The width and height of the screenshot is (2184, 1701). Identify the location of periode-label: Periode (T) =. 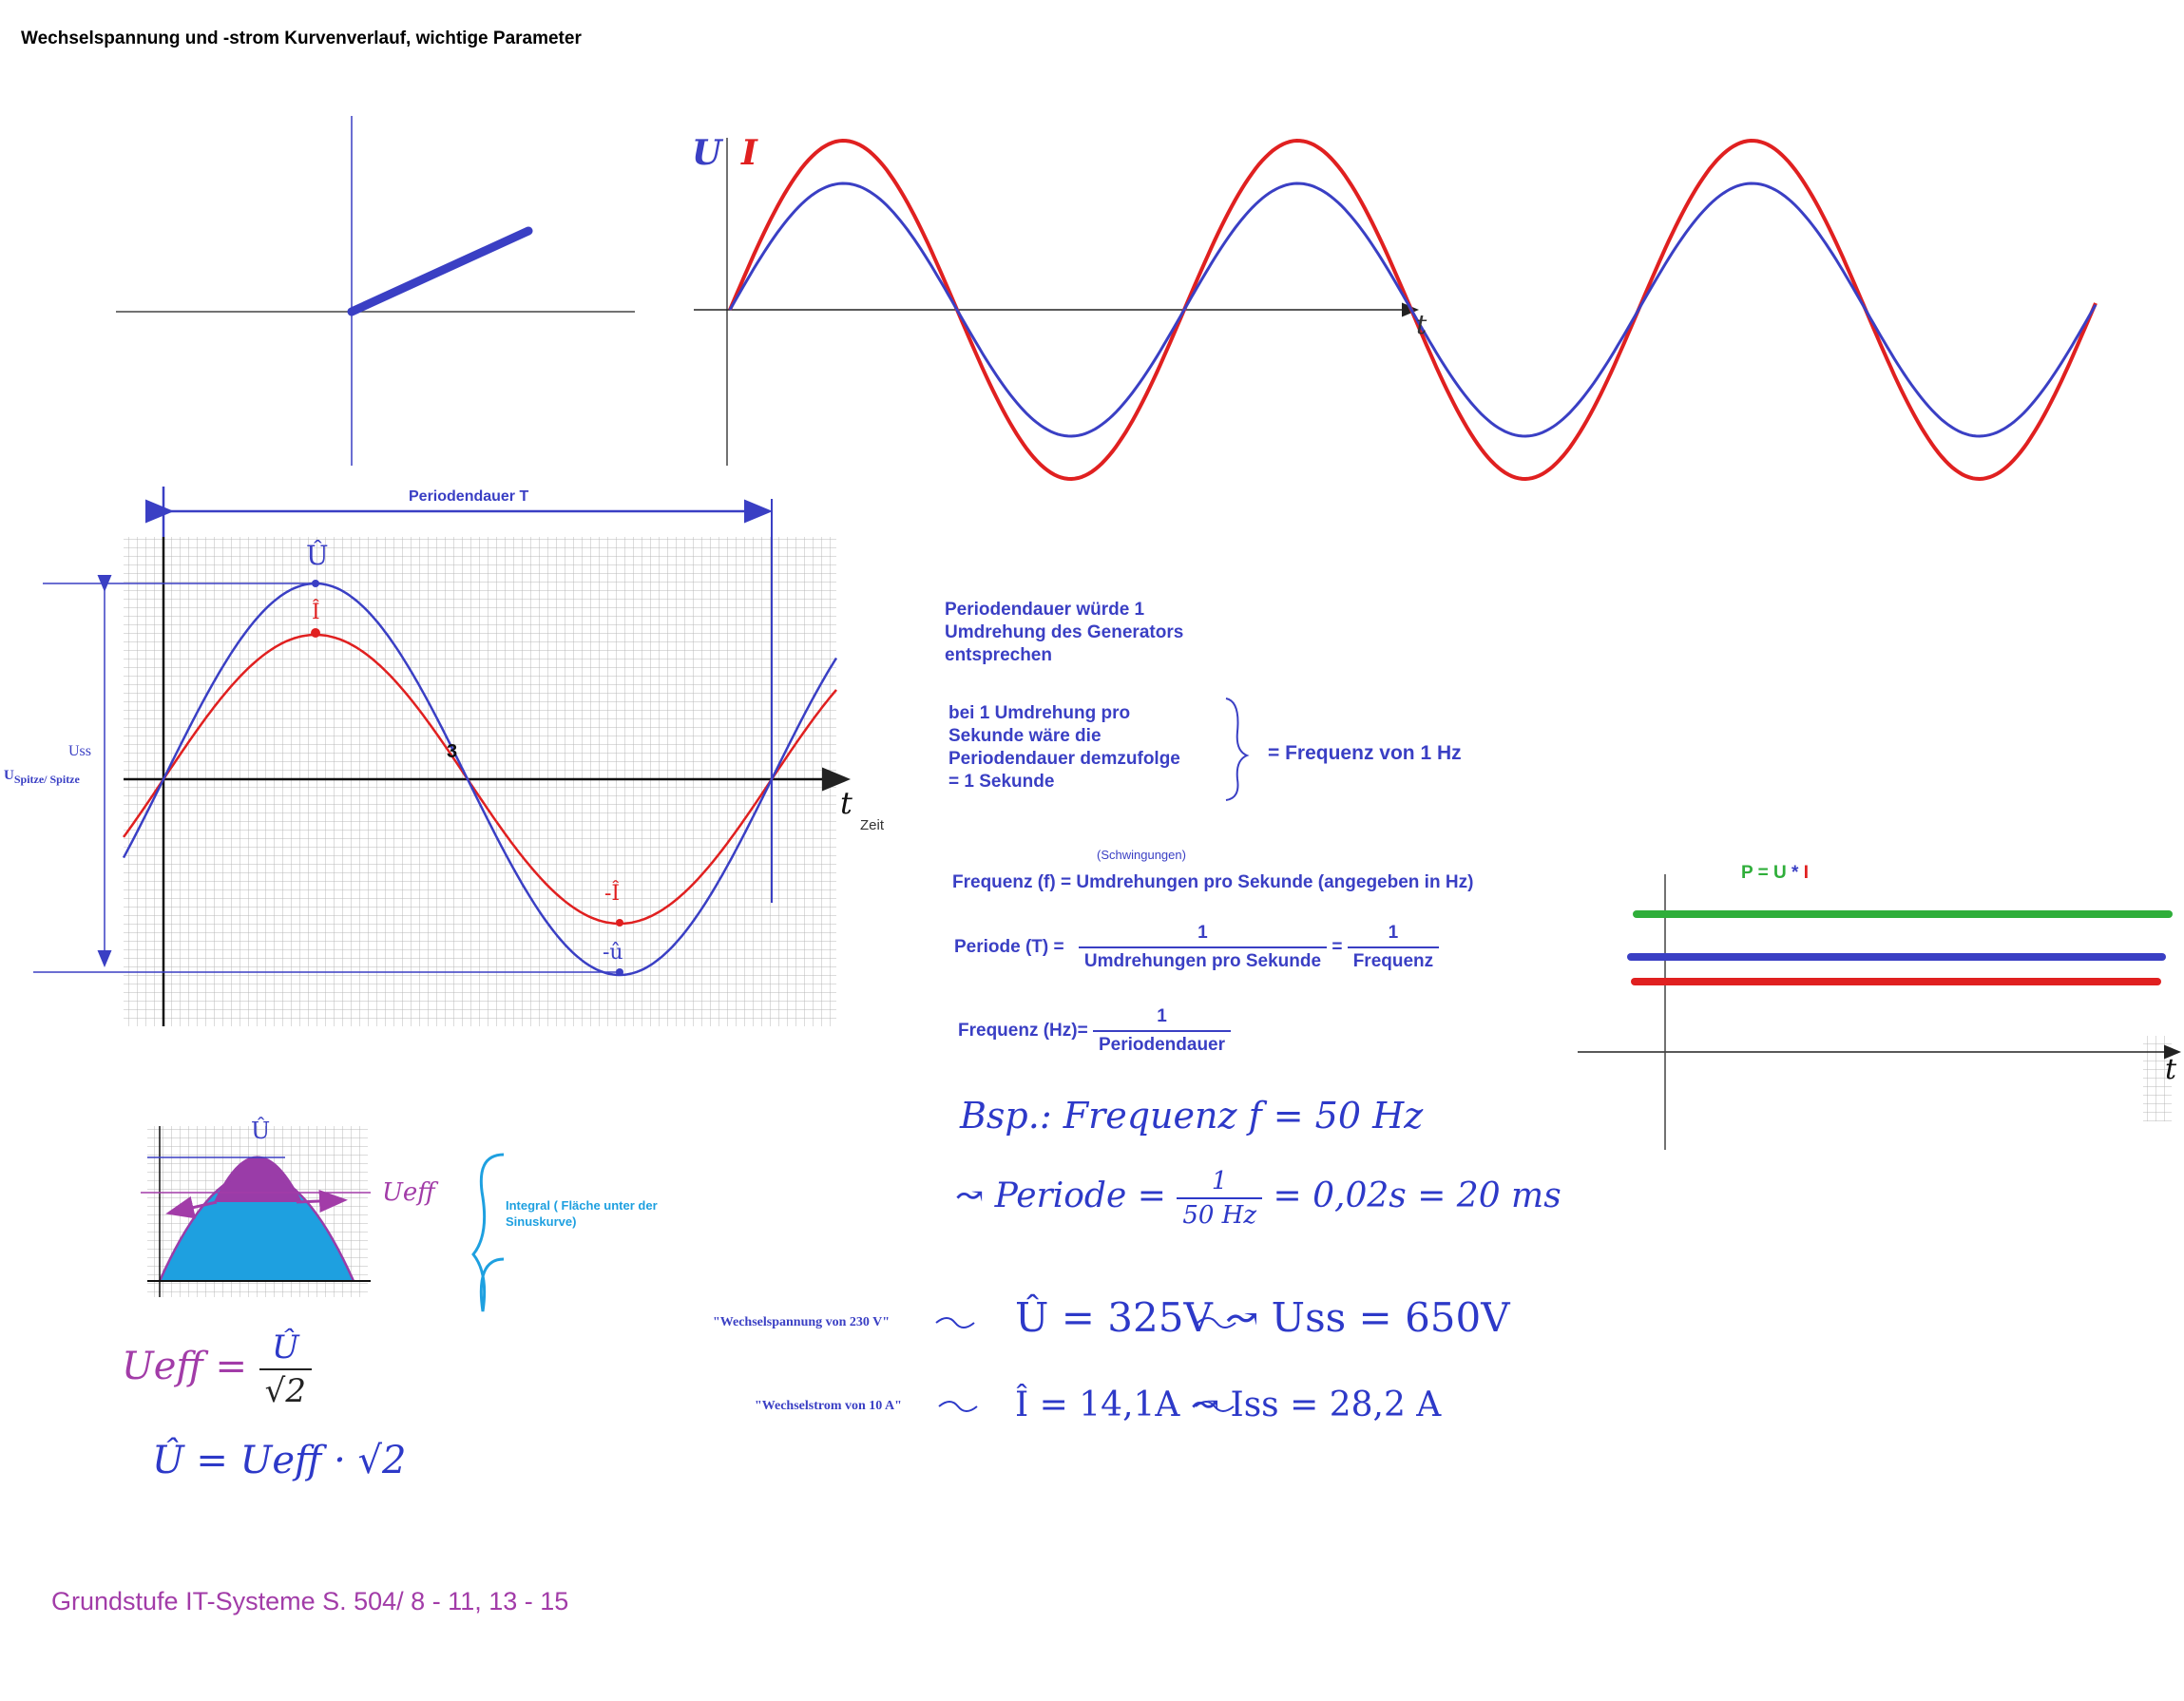
(1009, 947).